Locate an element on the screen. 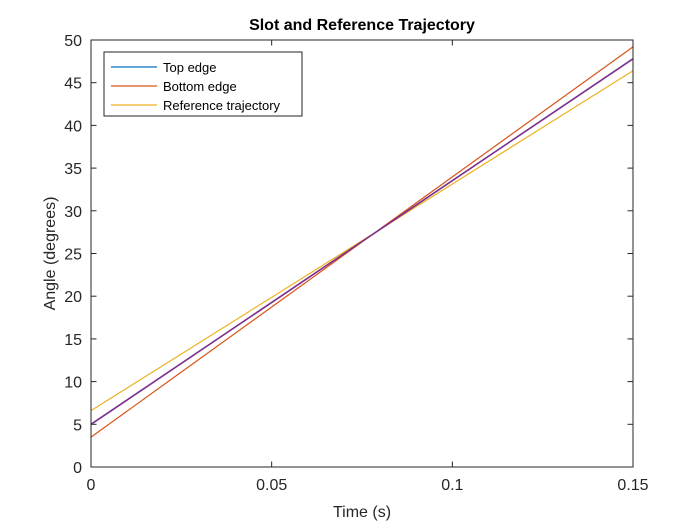  legend-label-1: Top edge is located at coordinates (190, 67).